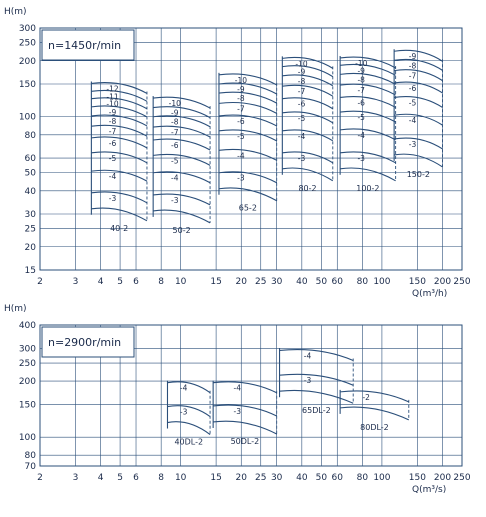  What do you see at coordinates (429, 490) in the screenshot?
I see `x-axis-label: Q(m³/s)` at bounding box center [429, 490].